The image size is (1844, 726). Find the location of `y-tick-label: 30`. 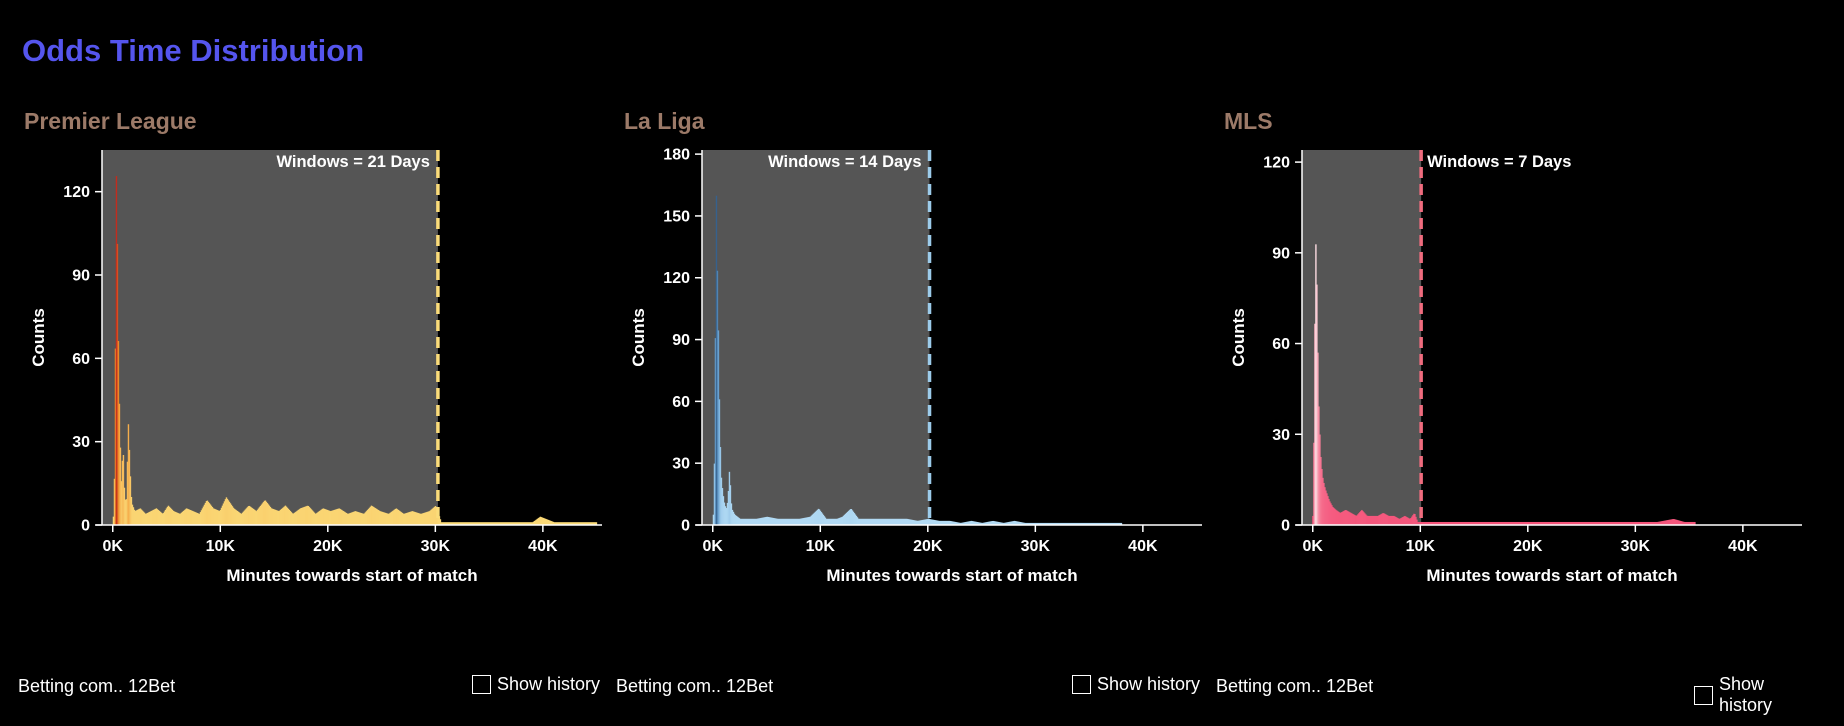

y-tick-label: 30 is located at coordinates (1281, 435).